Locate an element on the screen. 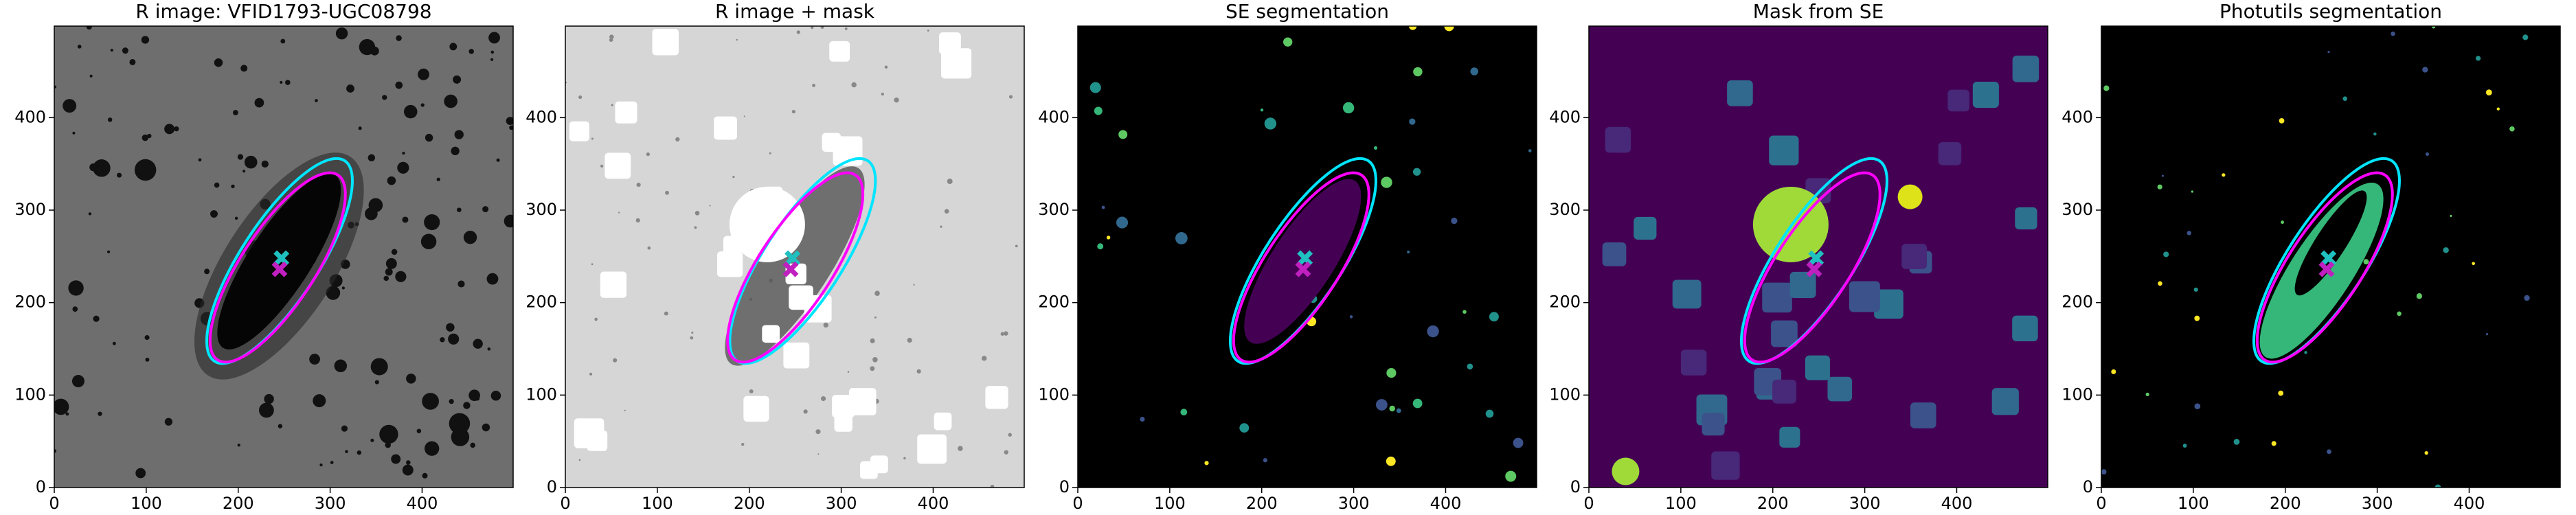 The width and height of the screenshot is (2576, 515). x-tick-label: 300 is located at coordinates (1865, 503).